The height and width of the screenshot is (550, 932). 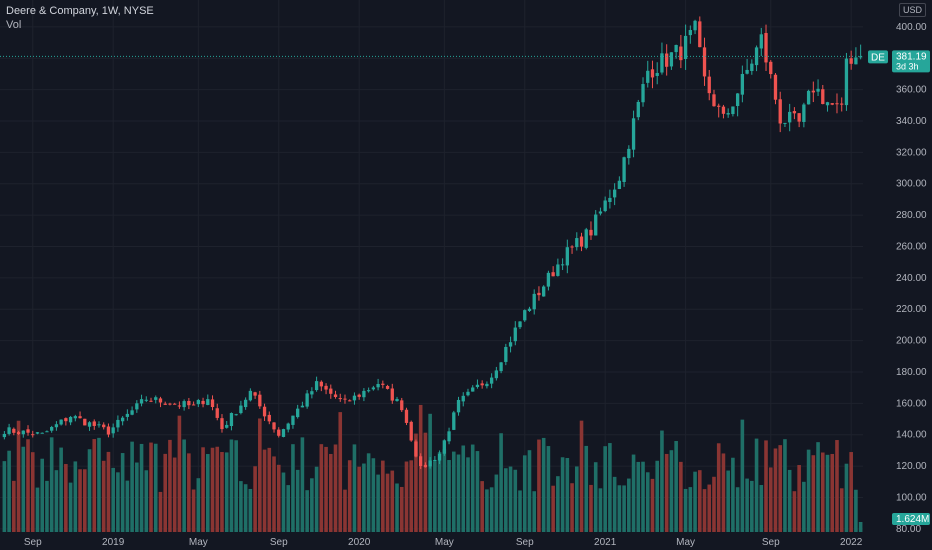 I want to click on y-tick-label: 180.00, so click(x=911, y=372).